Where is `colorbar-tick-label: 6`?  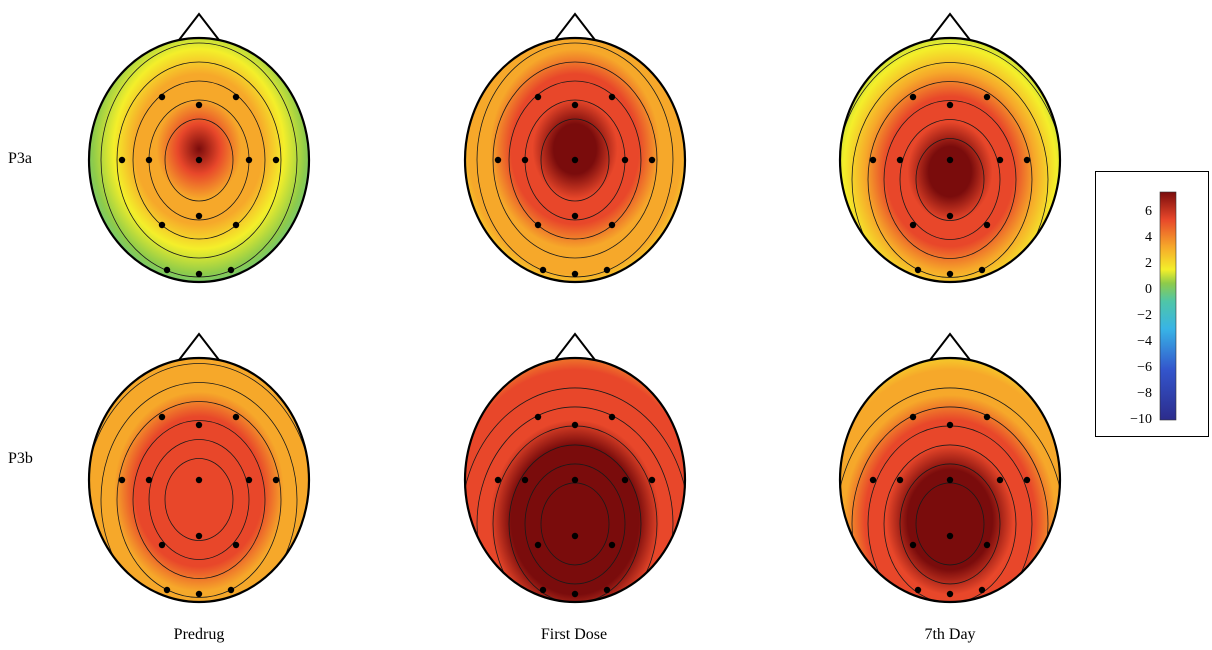 colorbar-tick-label: 6 is located at coordinates (1148, 211).